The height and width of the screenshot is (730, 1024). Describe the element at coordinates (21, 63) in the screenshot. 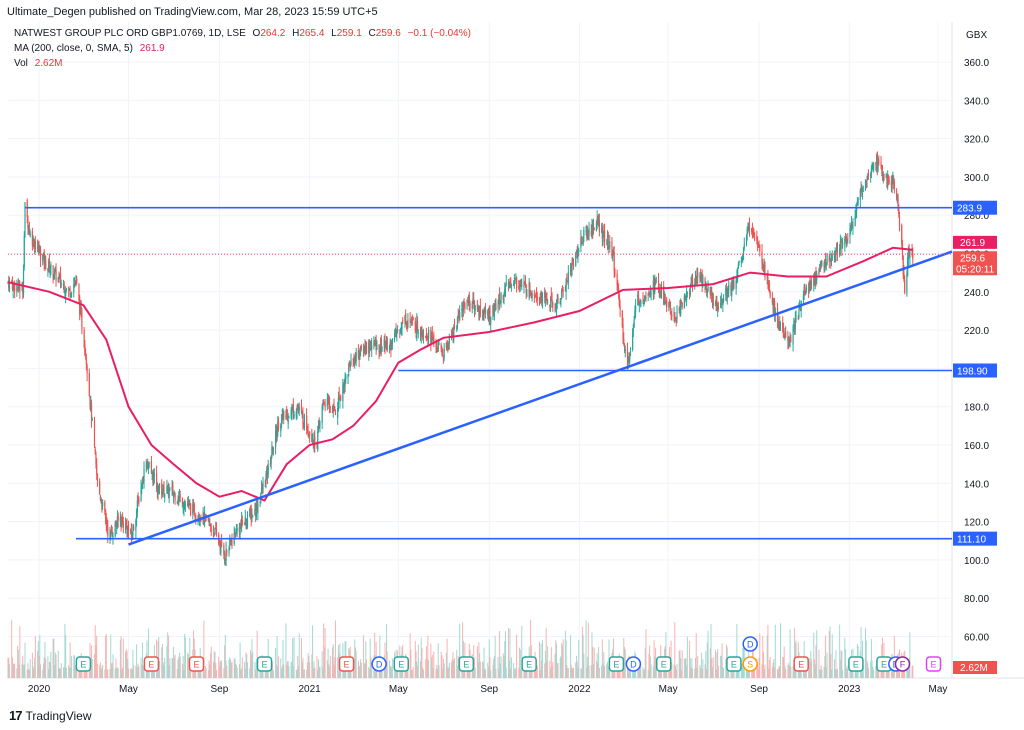

I see `vol-label: Vol` at that location.